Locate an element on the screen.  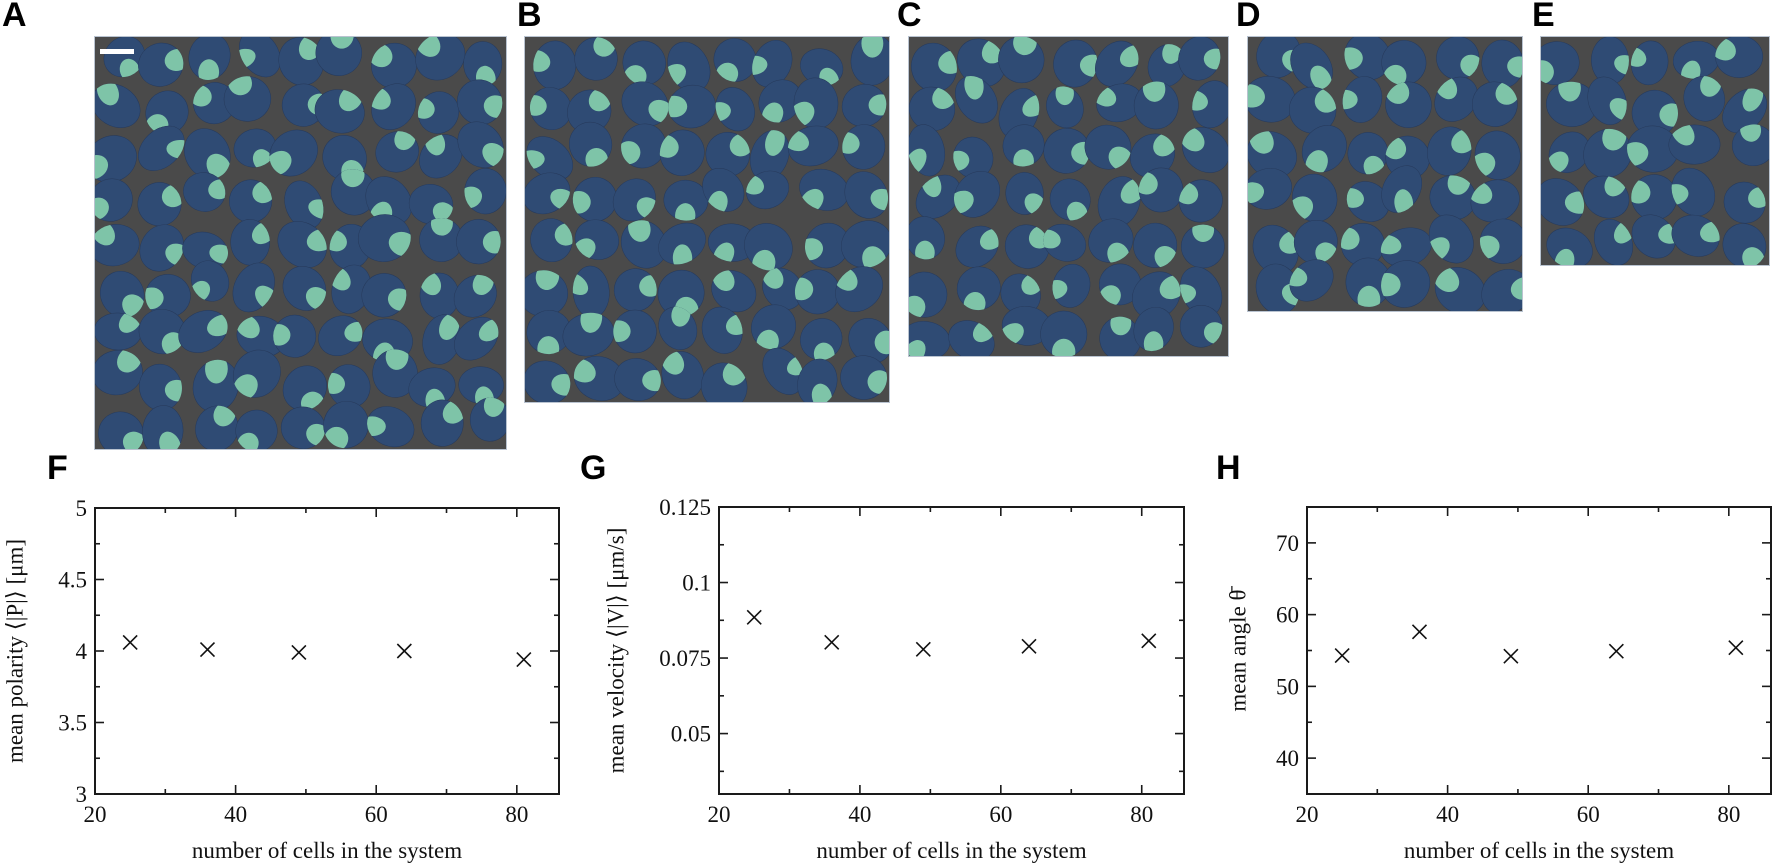
panel-label-d: D is located at coordinates (1248, 17).